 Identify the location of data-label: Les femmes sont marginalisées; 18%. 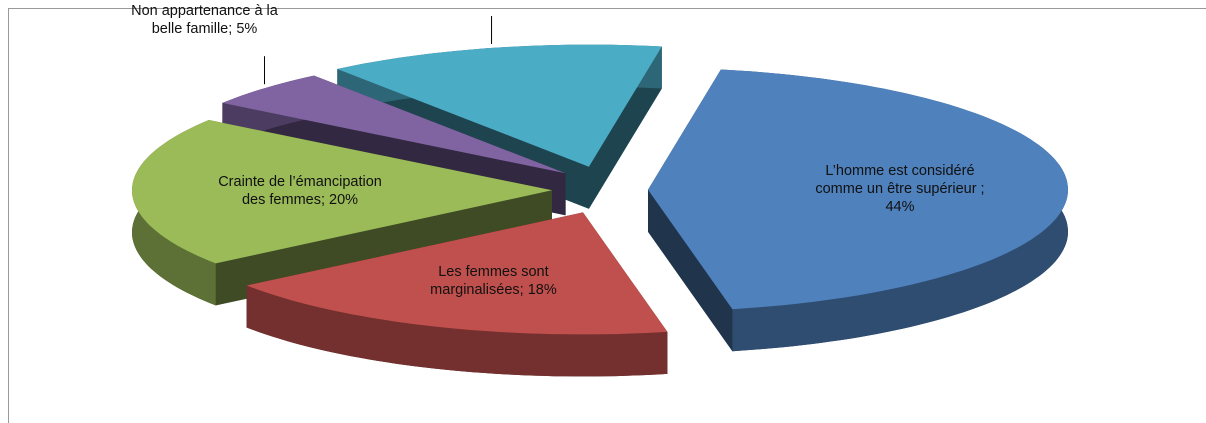
(493, 281).